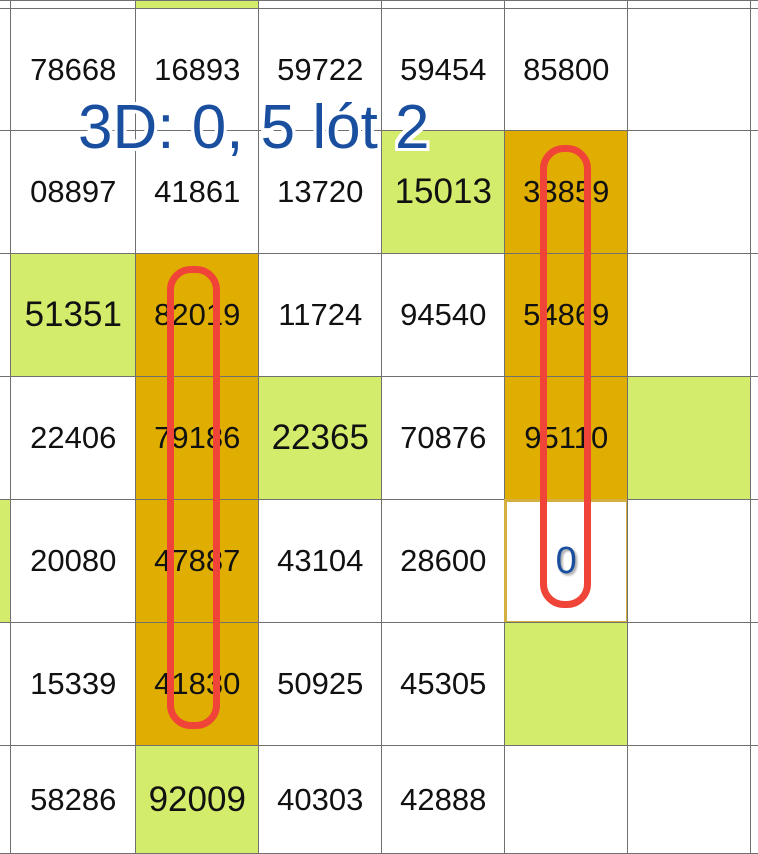 This screenshot has width=758, height=854. I want to click on cell-value: 54869, so click(566, 315).